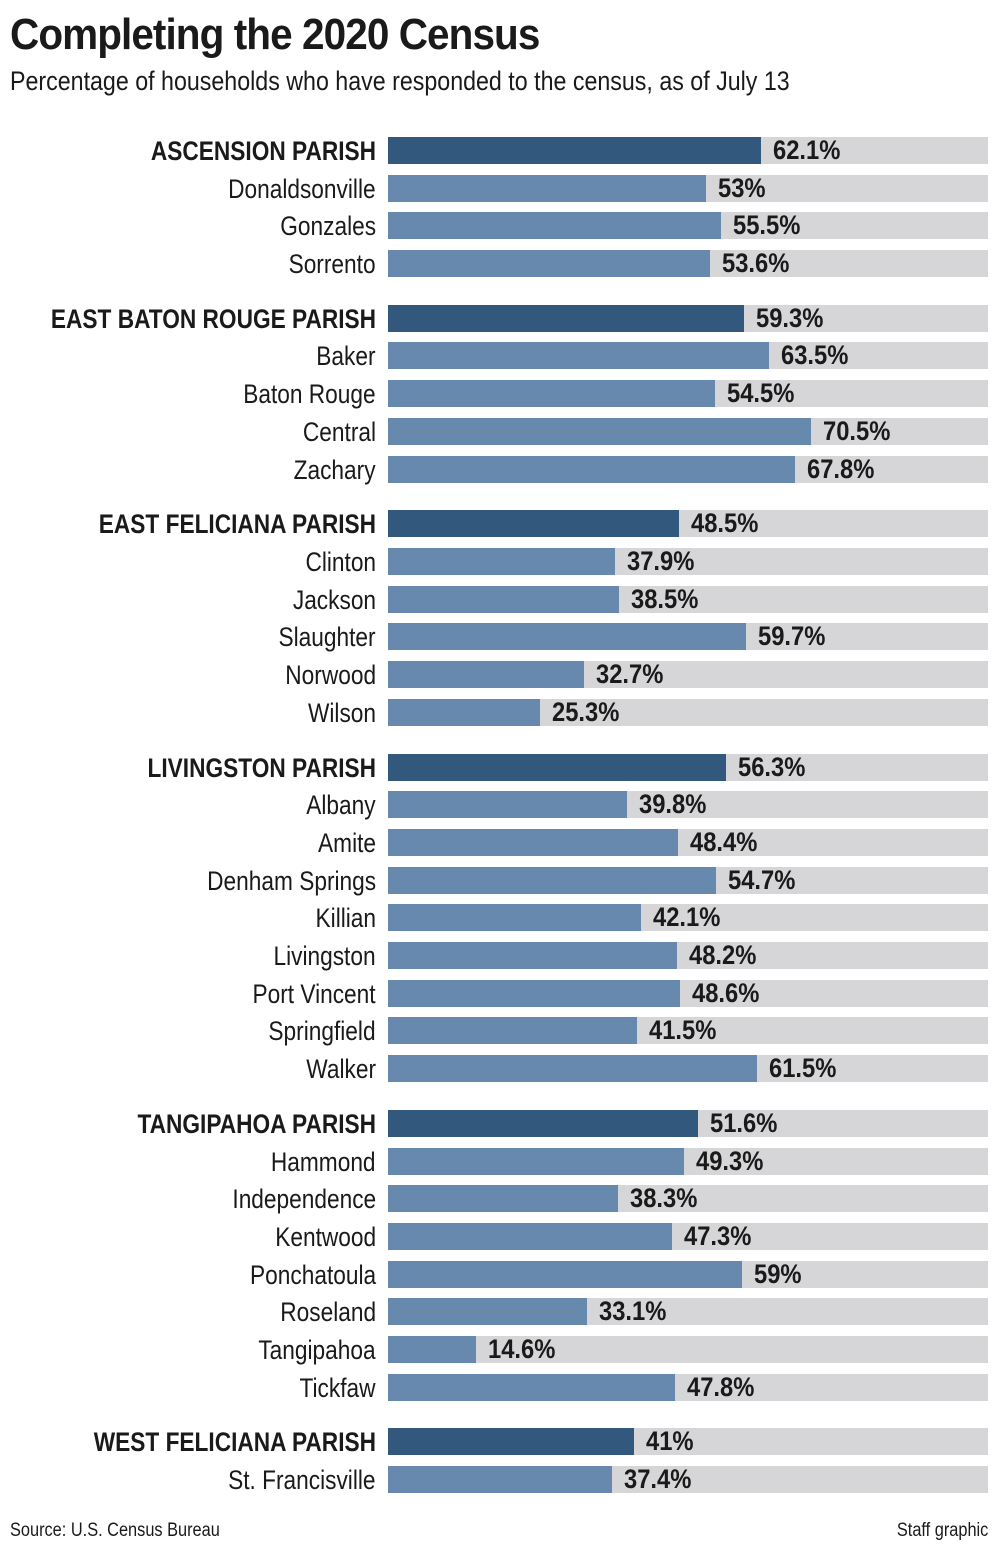  What do you see at coordinates (291, 881) in the screenshot?
I see `place-label: Denham Springs` at bounding box center [291, 881].